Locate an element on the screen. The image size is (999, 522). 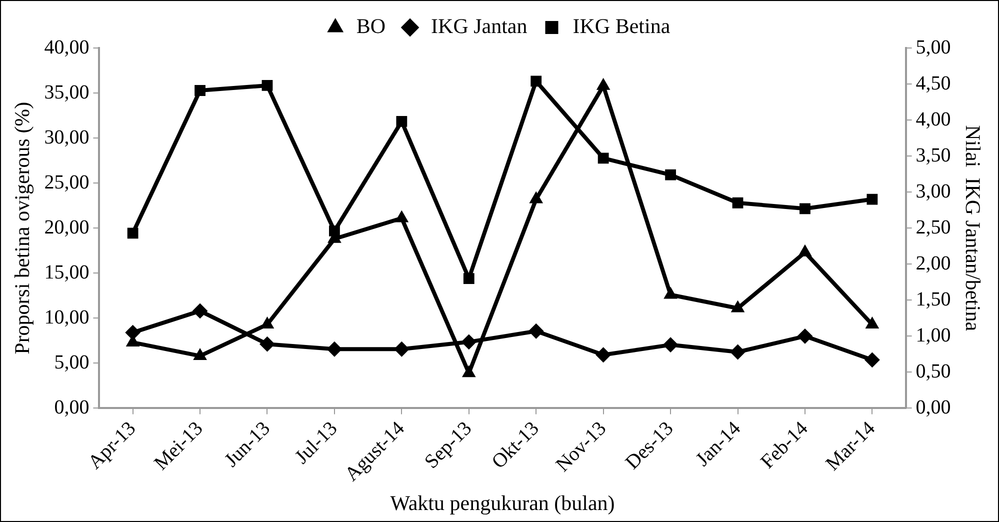
y2-tick-label: 0,50 is located at coordinates (933, 371).